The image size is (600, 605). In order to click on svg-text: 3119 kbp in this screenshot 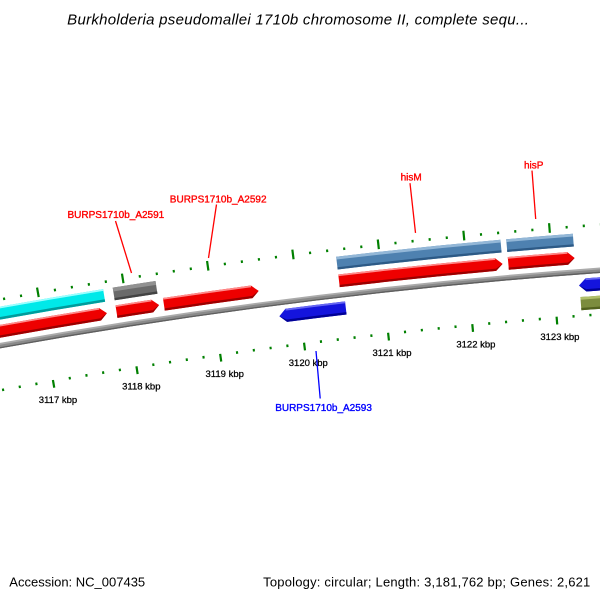, I will do `click(225, 374)`.